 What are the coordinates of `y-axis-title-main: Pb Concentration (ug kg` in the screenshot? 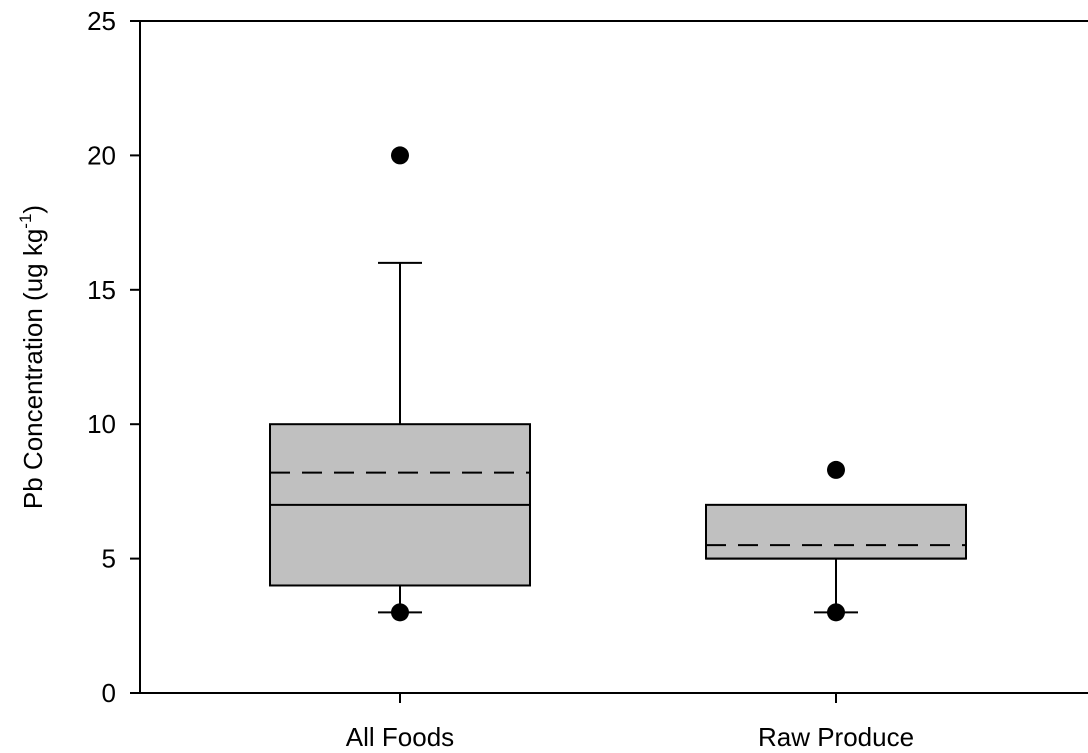 It's located at (33, 369).